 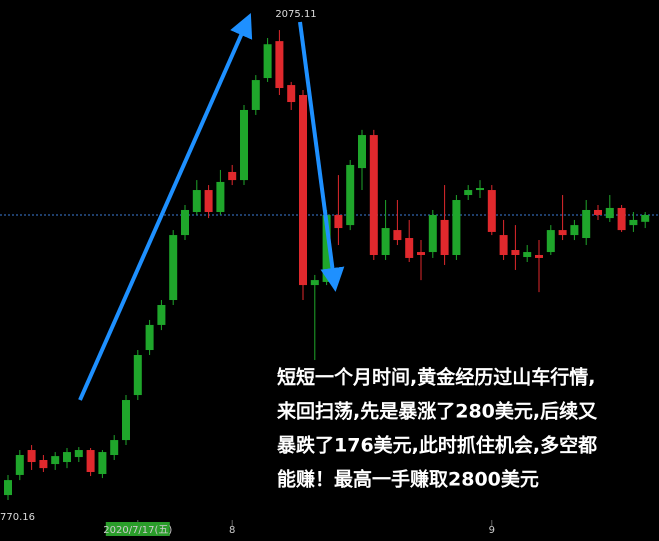 I want to click on annotation-line: 暴跌了176美元,此时抓住机会,多空都, so click(x=437, y=445).